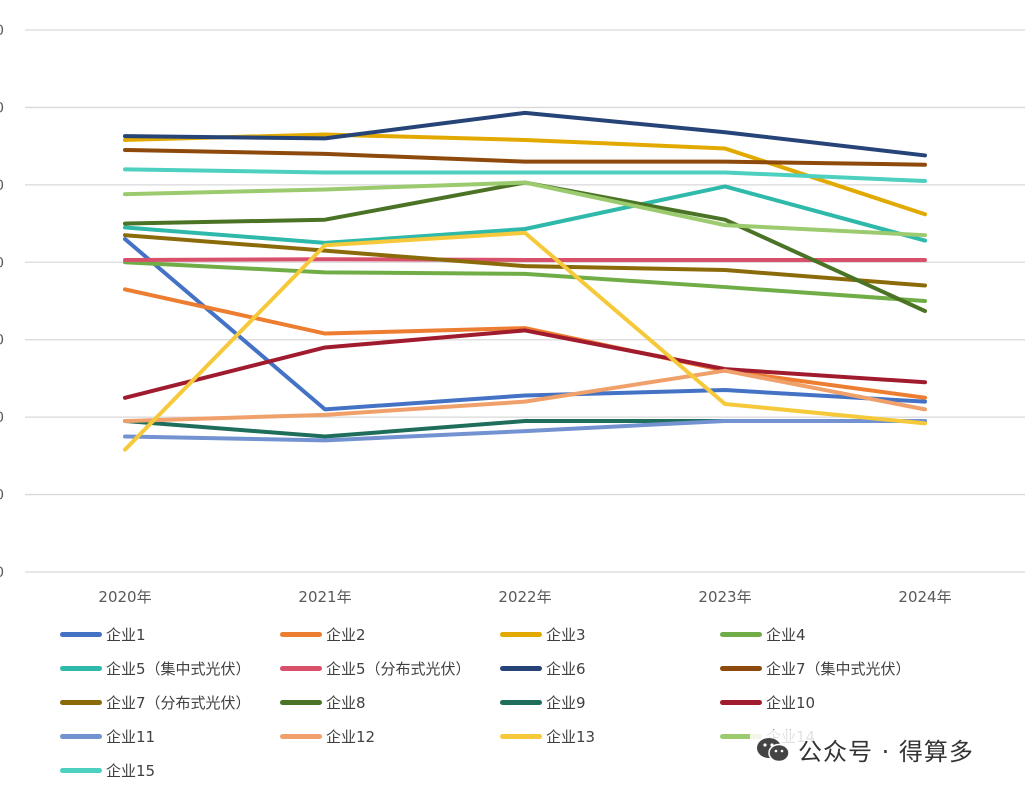  What do you see at coordinates (346, 702) in the screenshot?
I see `legend-label: 企业8` at bounding box center [346, 702].